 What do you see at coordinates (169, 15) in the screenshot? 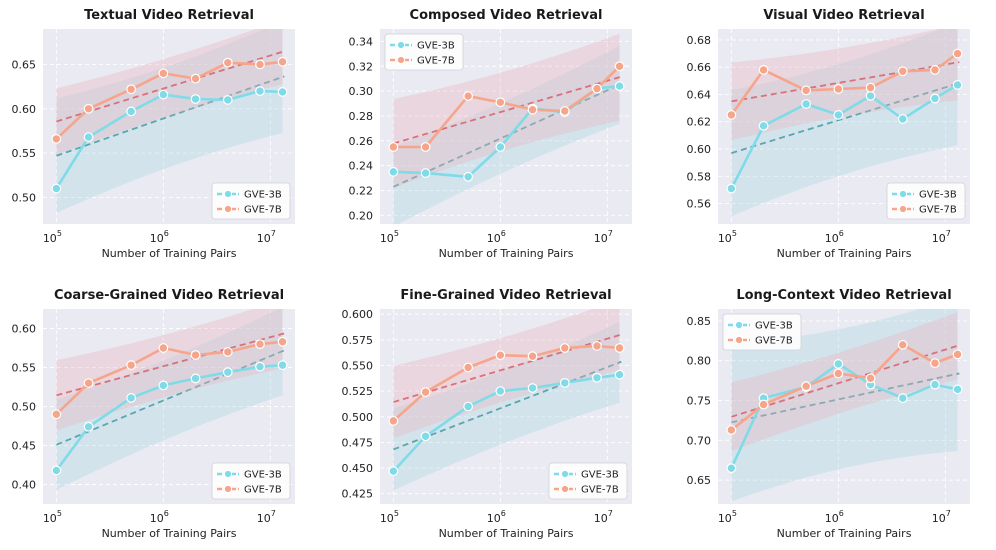
I see `chart-title: Textual Video Retrieval` at bounding box center [169, 15].